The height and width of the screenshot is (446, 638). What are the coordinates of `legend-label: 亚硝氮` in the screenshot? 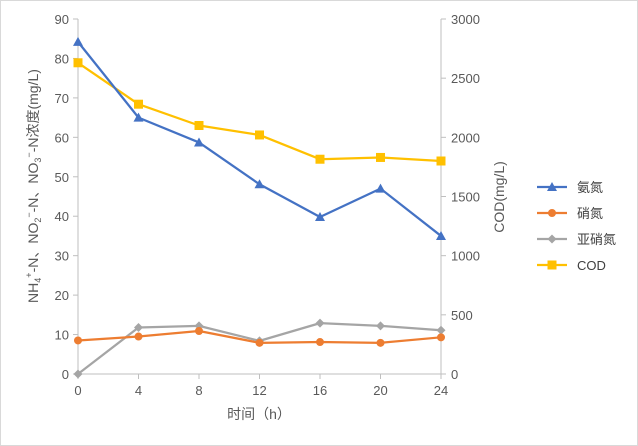 It's located at (596, 239).